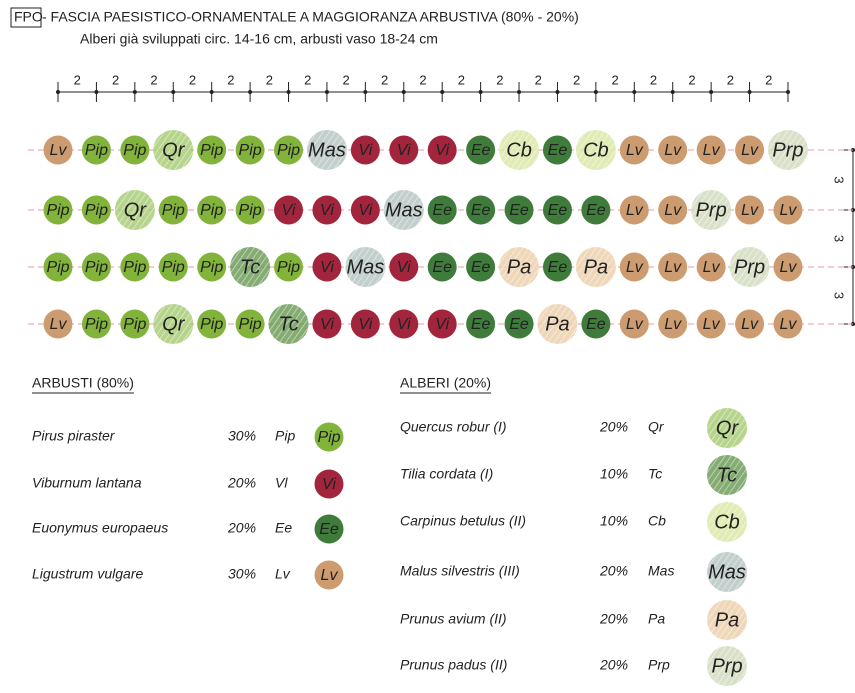  I want to click on species-name: Tilia cordata (I), so click(446, 474).